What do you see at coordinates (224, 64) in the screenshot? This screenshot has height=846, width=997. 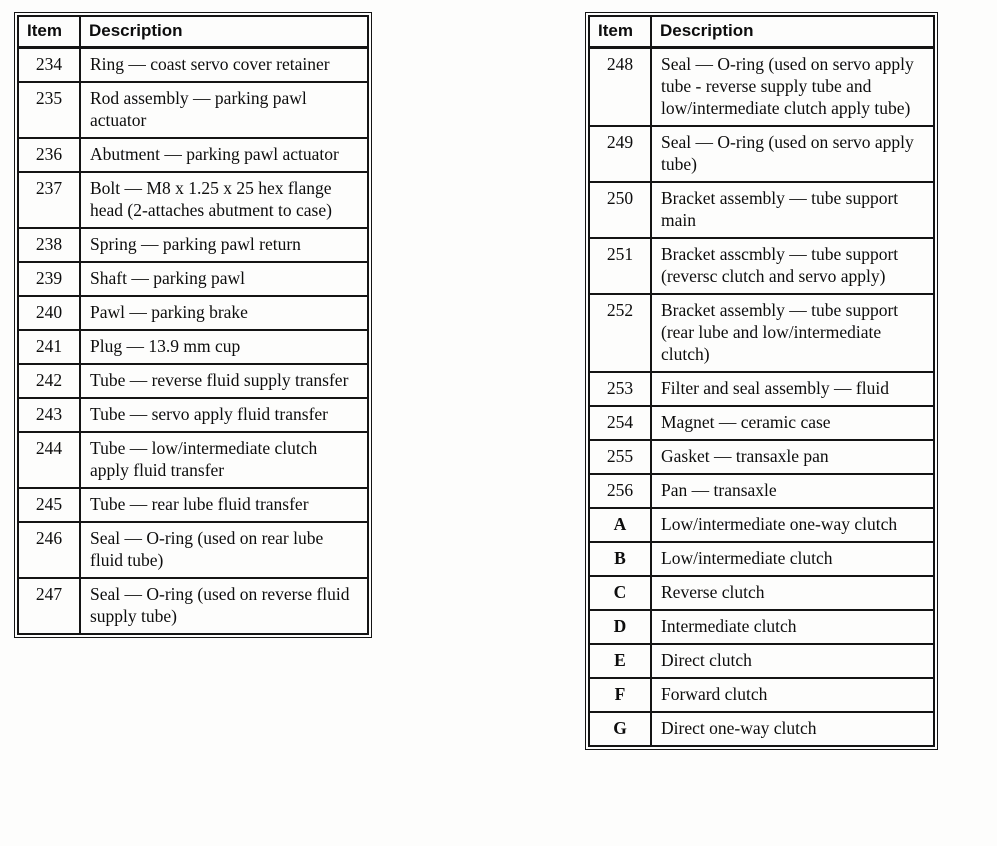 I see `description-cell: Ring — coast servo cover retainer` at bounding box center [224, 64].